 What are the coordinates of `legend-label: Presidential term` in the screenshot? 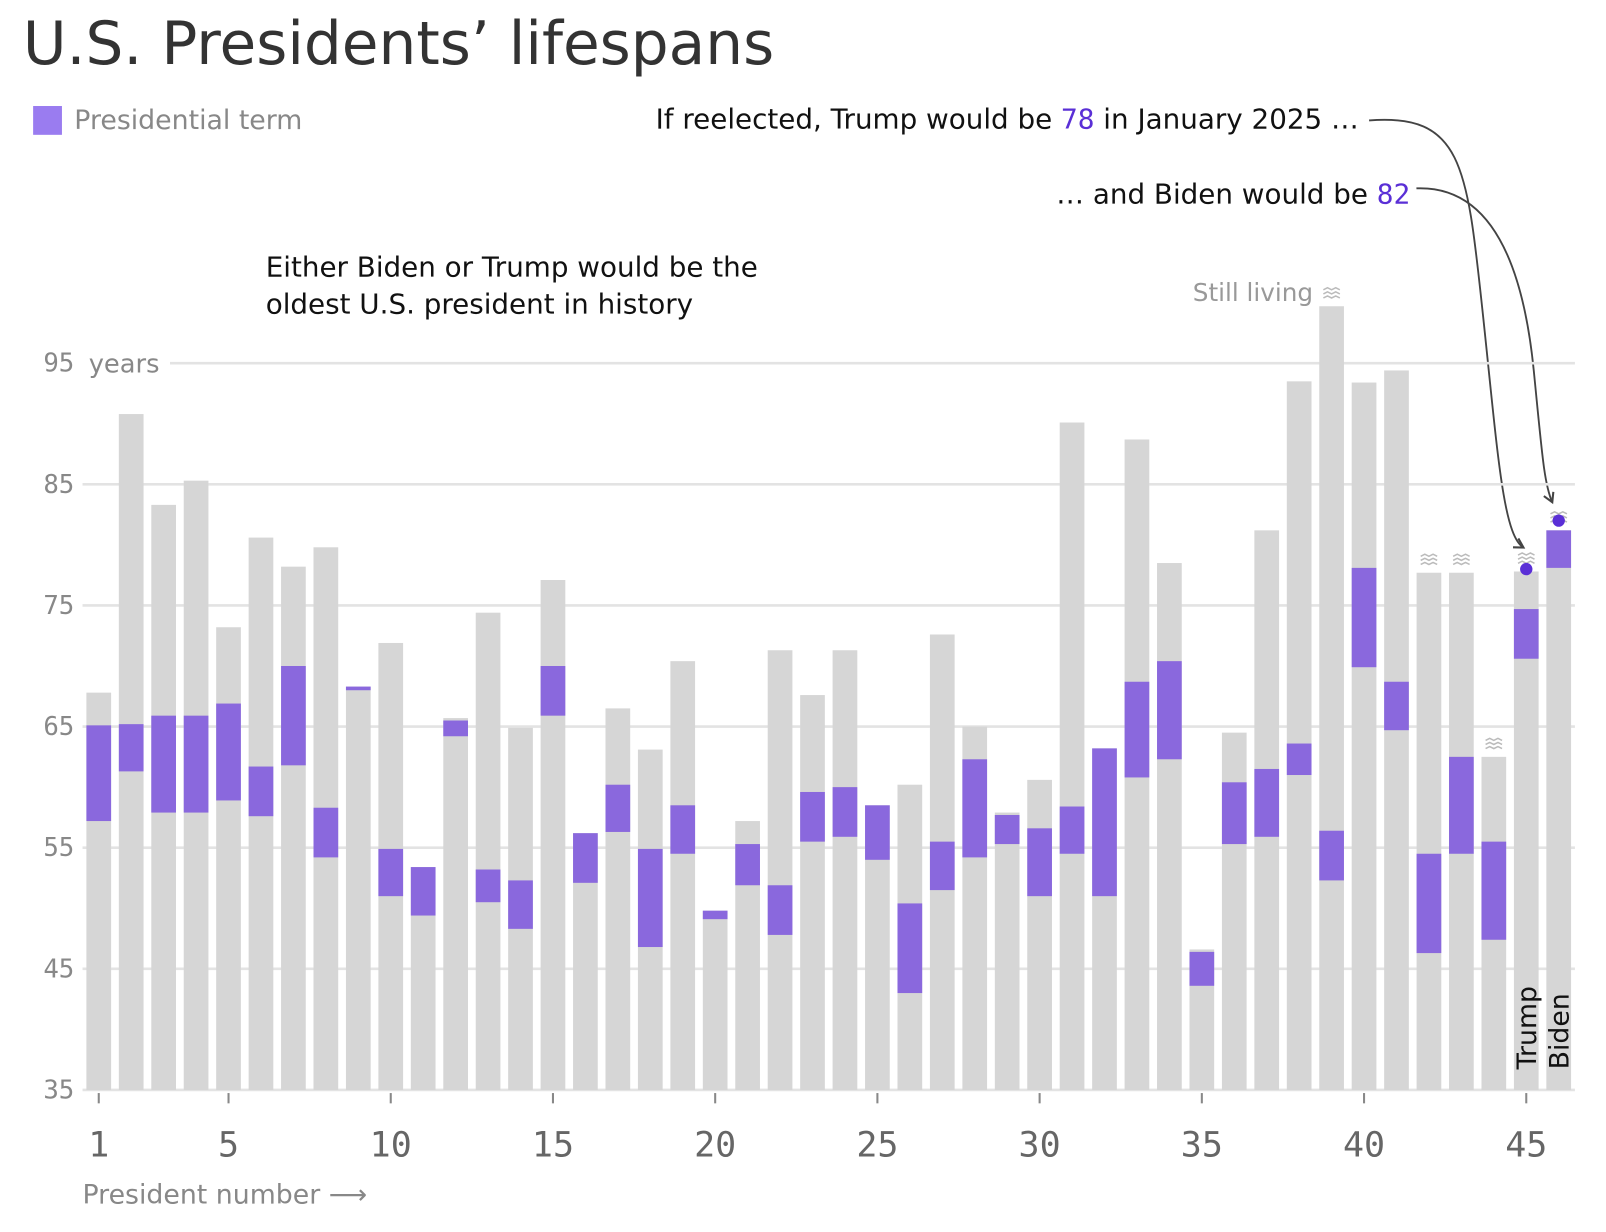 It's located at (188, 120).